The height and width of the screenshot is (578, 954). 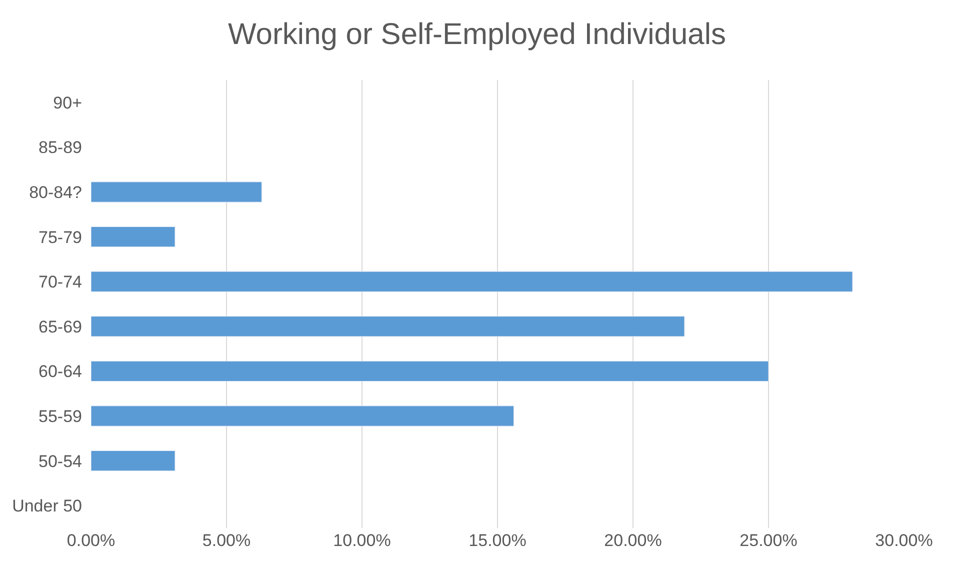 What do you see at coordinates (60, 282) in the screenshot?
I see `y-tick-label: 70-74` at bounding box center [60, 282].